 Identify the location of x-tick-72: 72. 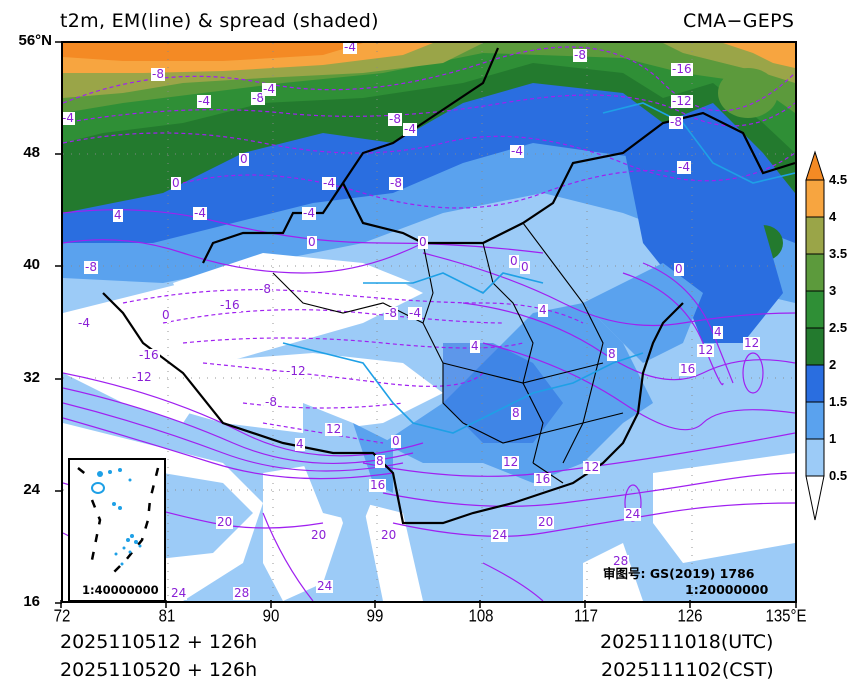
(62, 616).